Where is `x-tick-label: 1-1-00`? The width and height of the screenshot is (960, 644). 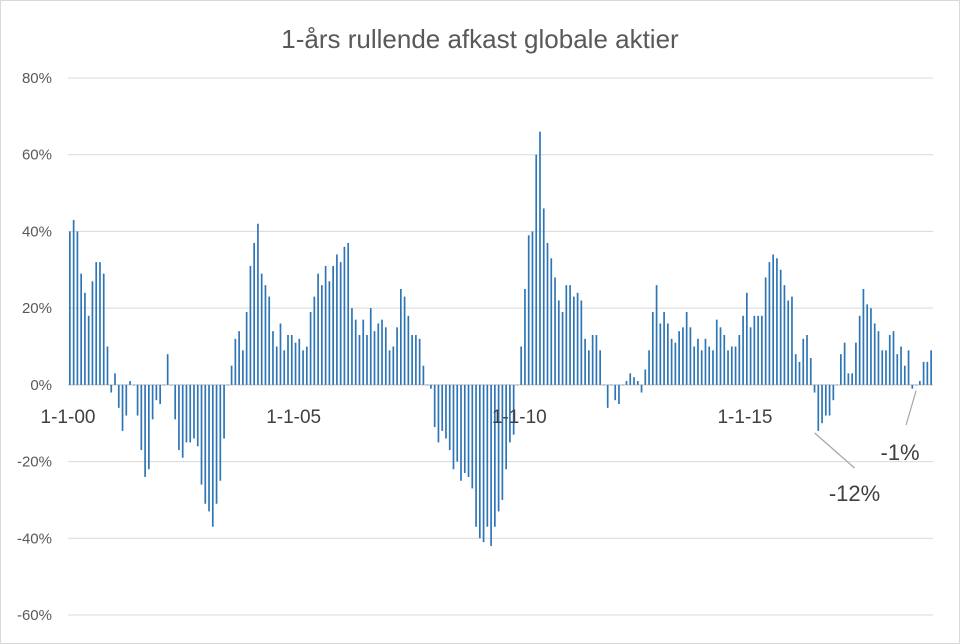
x-tick-label: 1-1-00 is located at coordinates (68, 417).